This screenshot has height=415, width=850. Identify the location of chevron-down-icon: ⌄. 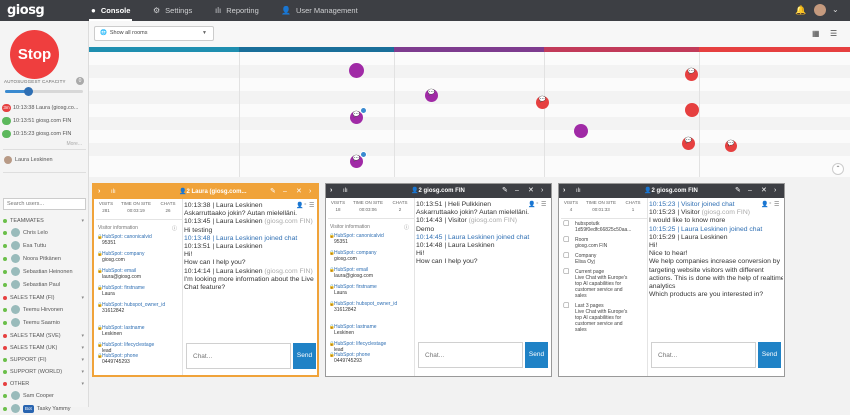
(835, 9).